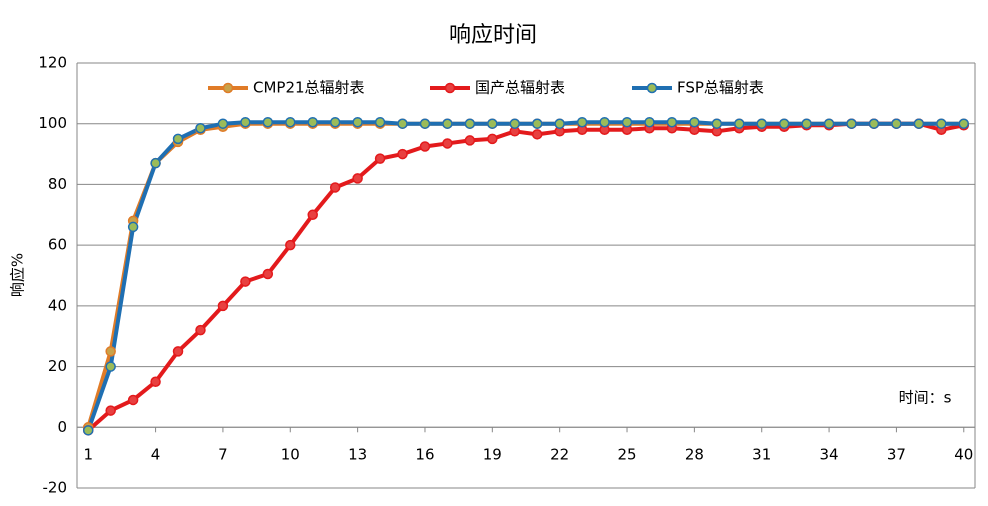 The width and height of the screenshot is (988, 506). I want to click on x-tick-label: 28, so click(694, 455).